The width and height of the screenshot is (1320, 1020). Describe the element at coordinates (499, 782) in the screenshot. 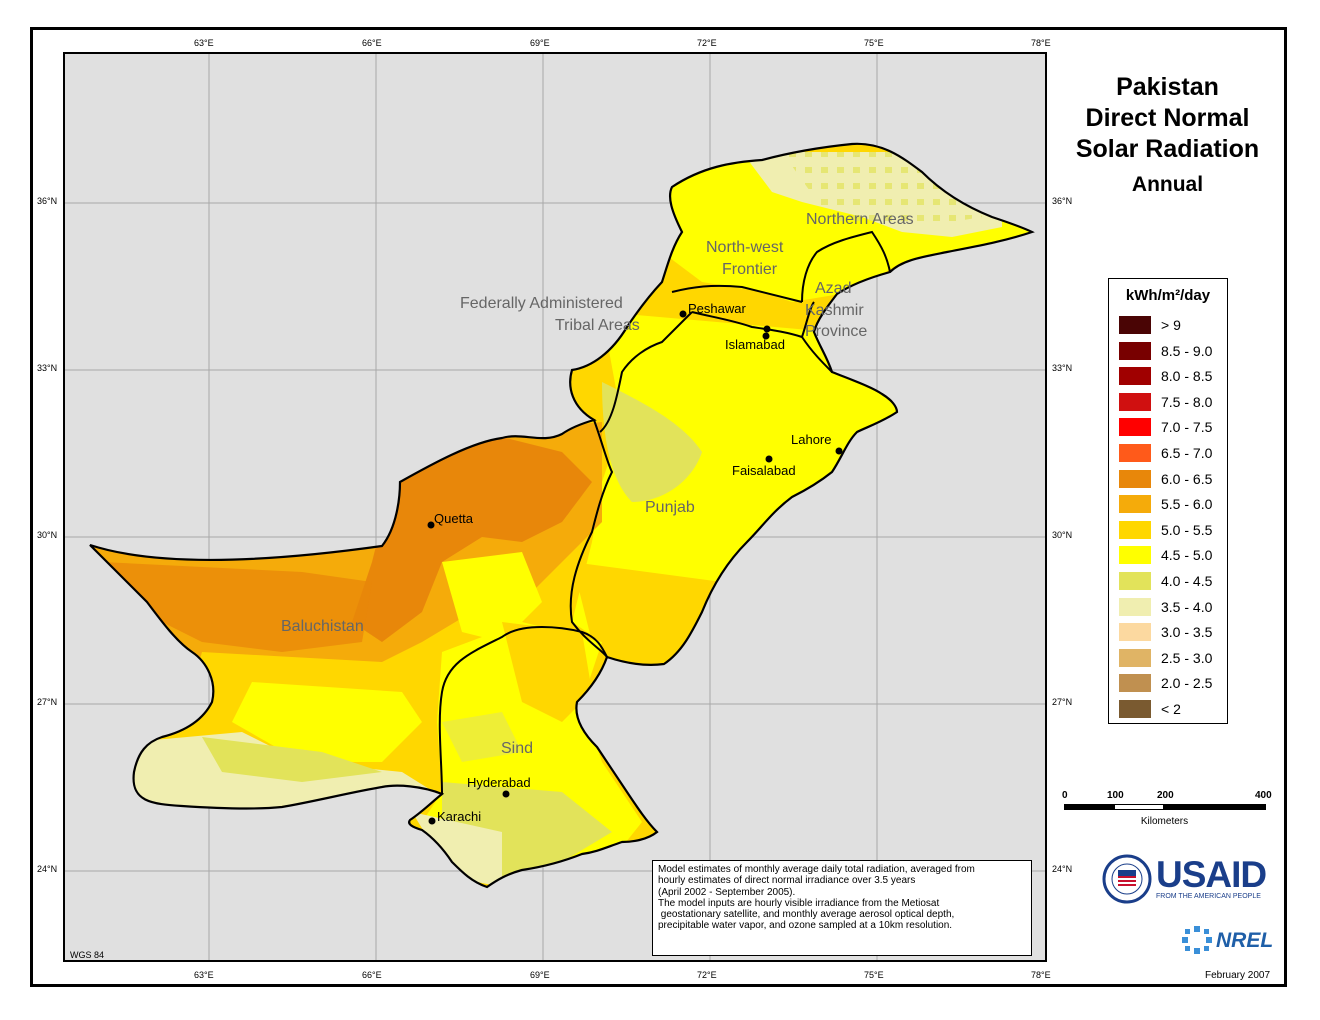

I see `city-hyderabad: Hyderabad` at that location.